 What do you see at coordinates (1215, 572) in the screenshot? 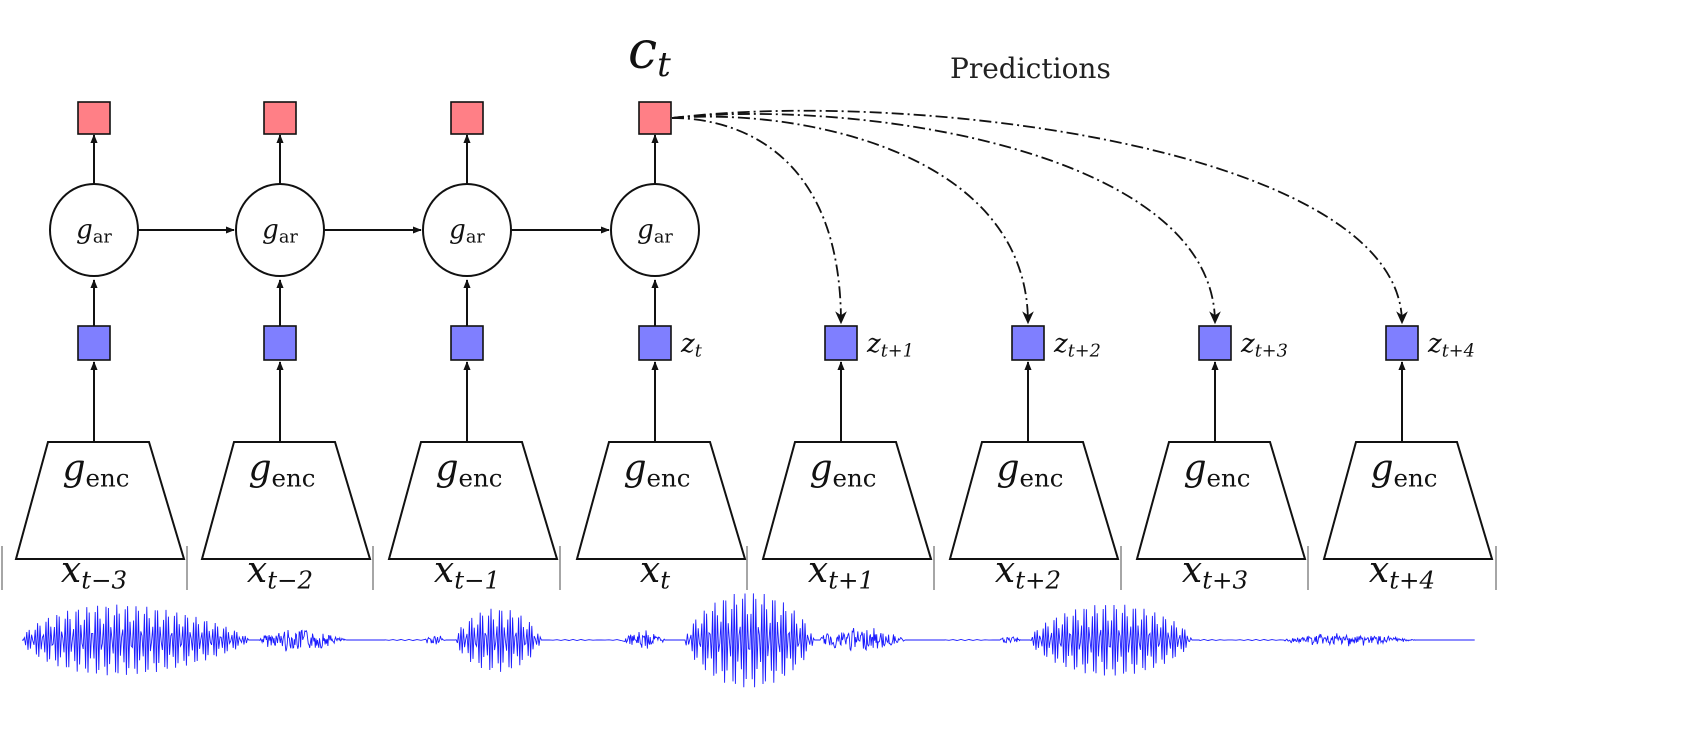
I see `input-segment-label: xt+3` at bounding box center [1215, 572].